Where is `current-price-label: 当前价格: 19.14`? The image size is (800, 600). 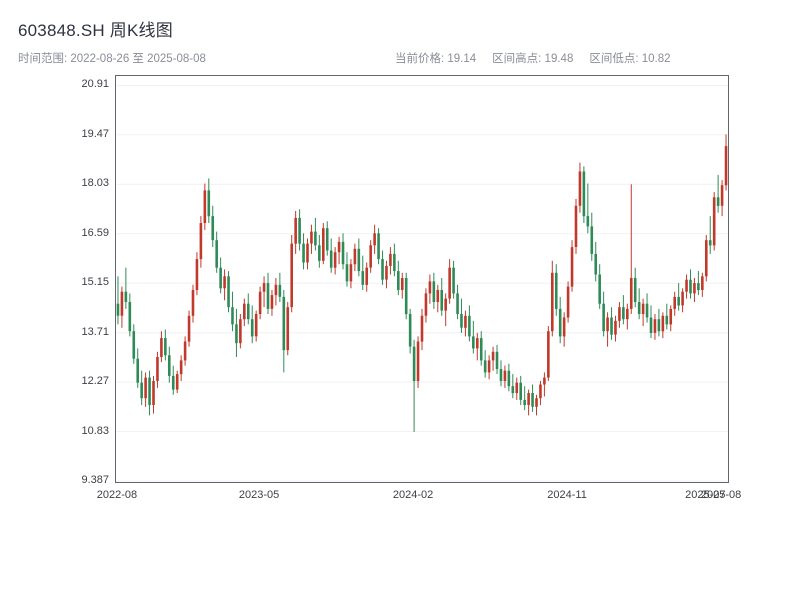 current-price-label: 当前价格: 19.14 is located at coordinates (436, 59).